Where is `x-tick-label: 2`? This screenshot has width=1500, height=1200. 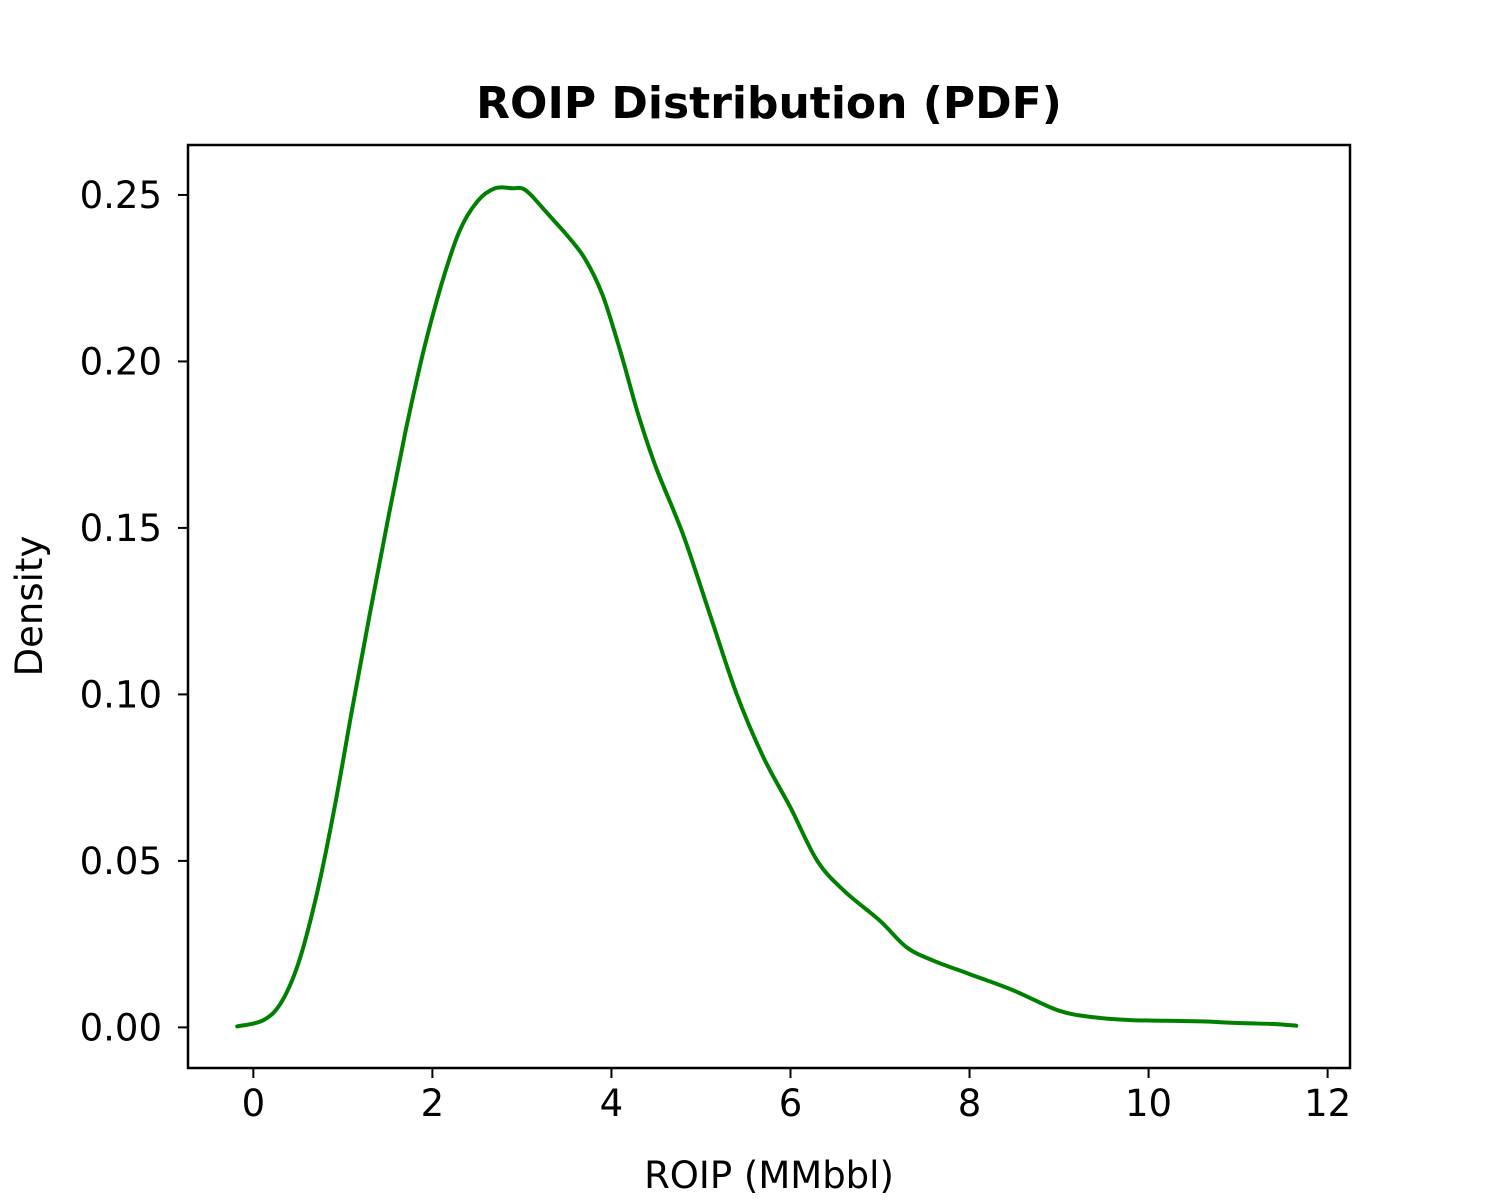 x-tick-label: 2 is located at coordinates (433, 1103).